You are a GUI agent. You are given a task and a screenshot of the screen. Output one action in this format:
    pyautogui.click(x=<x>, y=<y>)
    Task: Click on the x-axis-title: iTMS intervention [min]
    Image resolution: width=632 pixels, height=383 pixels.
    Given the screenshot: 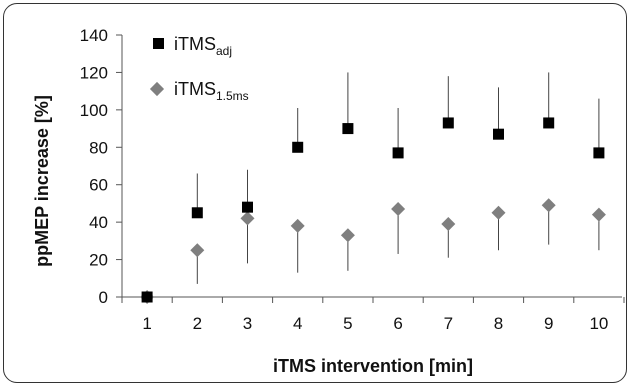 What is the action you would take?
    pyautogui.click(x=373, y=366)
    